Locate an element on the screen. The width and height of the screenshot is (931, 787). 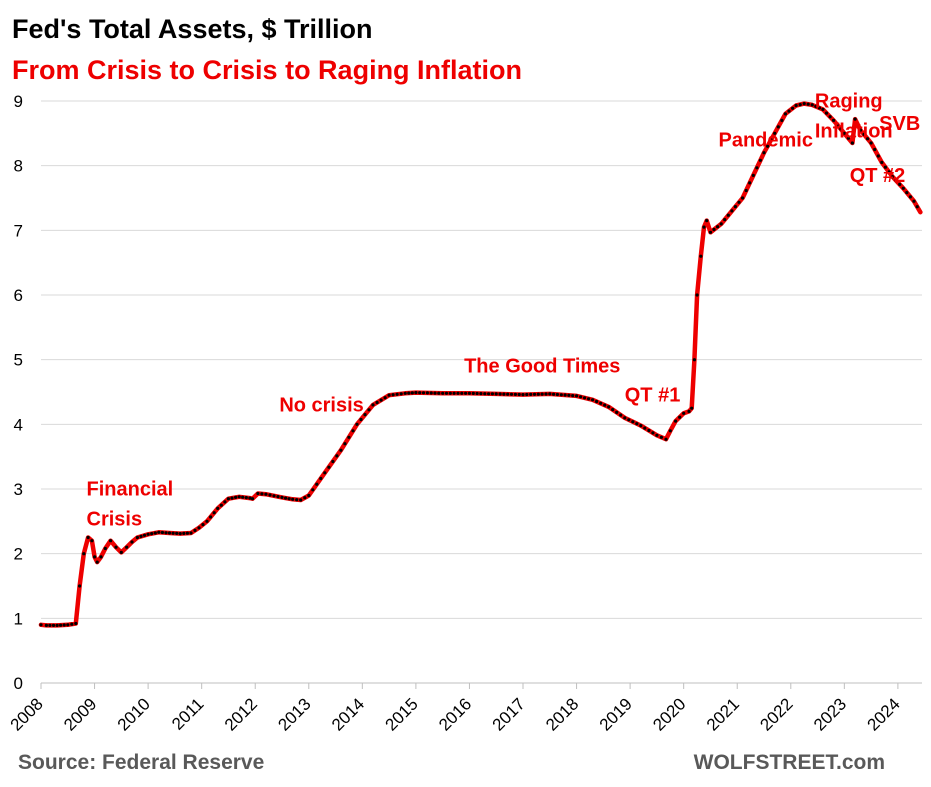
annotation: Pandemic is located at coordinates (765, 140).